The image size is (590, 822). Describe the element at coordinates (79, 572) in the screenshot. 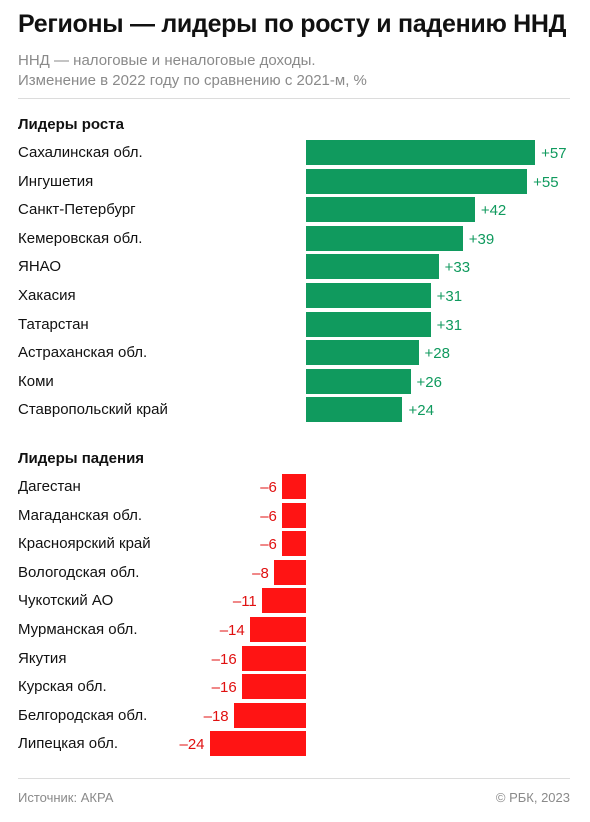

I see `category-label: Вологодская обл.` at that location.